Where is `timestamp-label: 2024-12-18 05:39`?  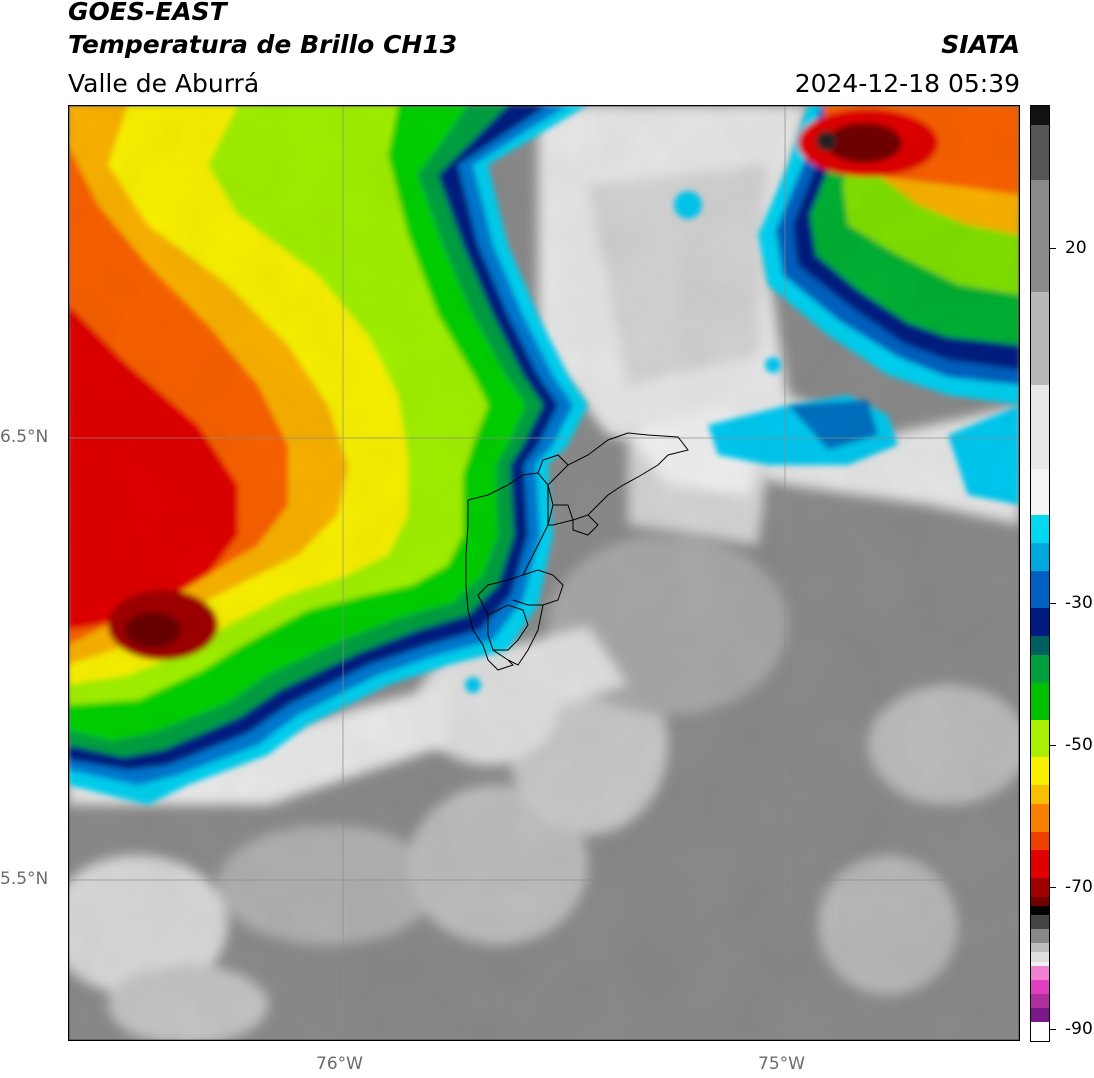
timestamp-label: 2024-12-18 05:39 is located at coordinates (907, 83).